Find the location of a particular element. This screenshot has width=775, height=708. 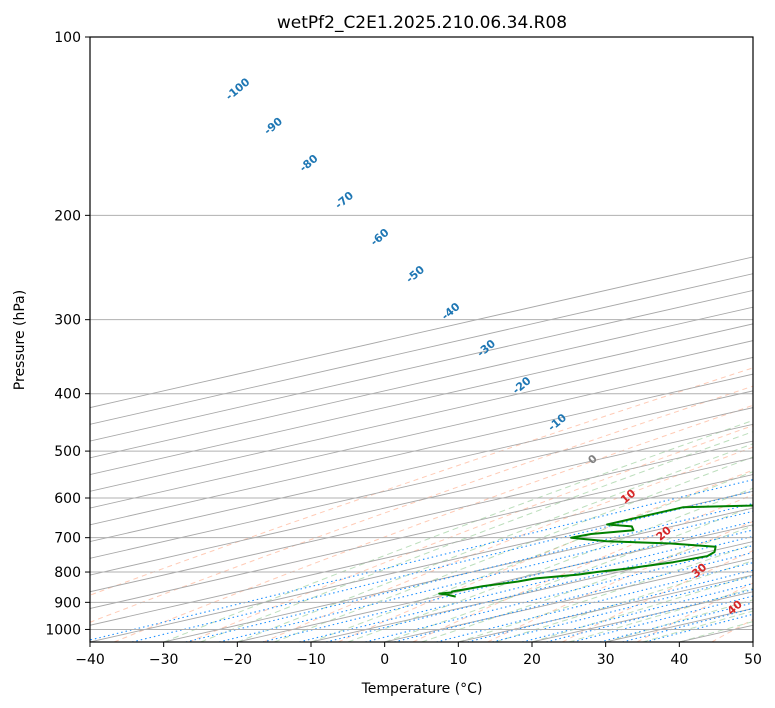

y-tick-label: 700 is located at coordinates (67, 539).